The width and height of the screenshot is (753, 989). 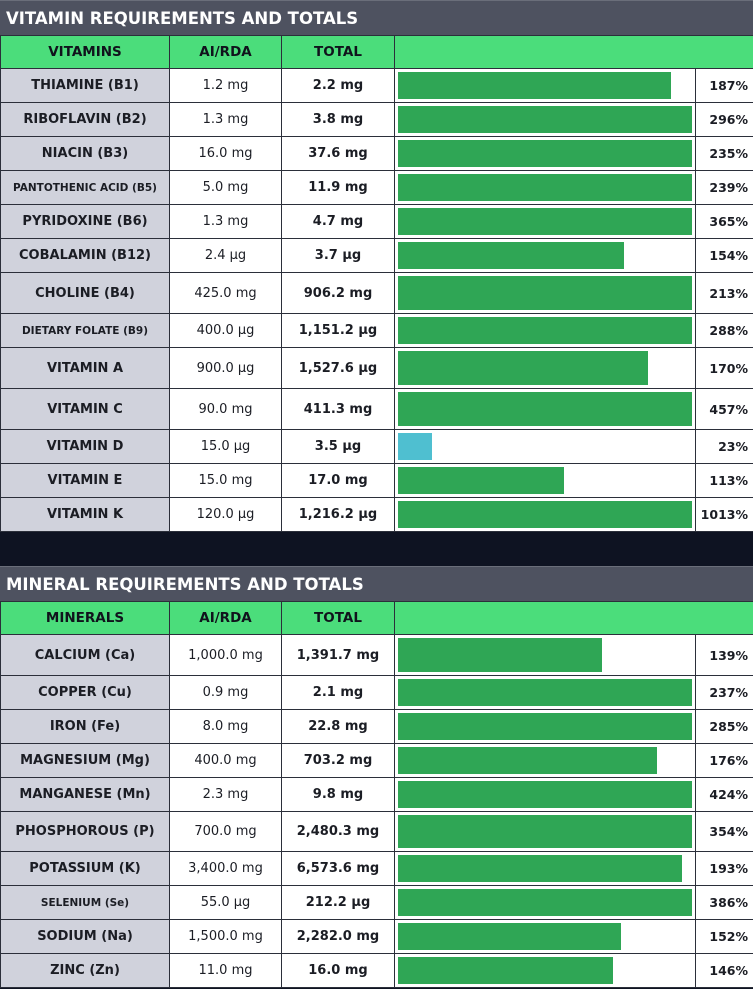 What do you see at coordinates (376, 970) in the screenshot?
I see `table-row: ZINC (Zn) 11.0 mg 16.0 mg 146%` at bounding box center [376, 970].